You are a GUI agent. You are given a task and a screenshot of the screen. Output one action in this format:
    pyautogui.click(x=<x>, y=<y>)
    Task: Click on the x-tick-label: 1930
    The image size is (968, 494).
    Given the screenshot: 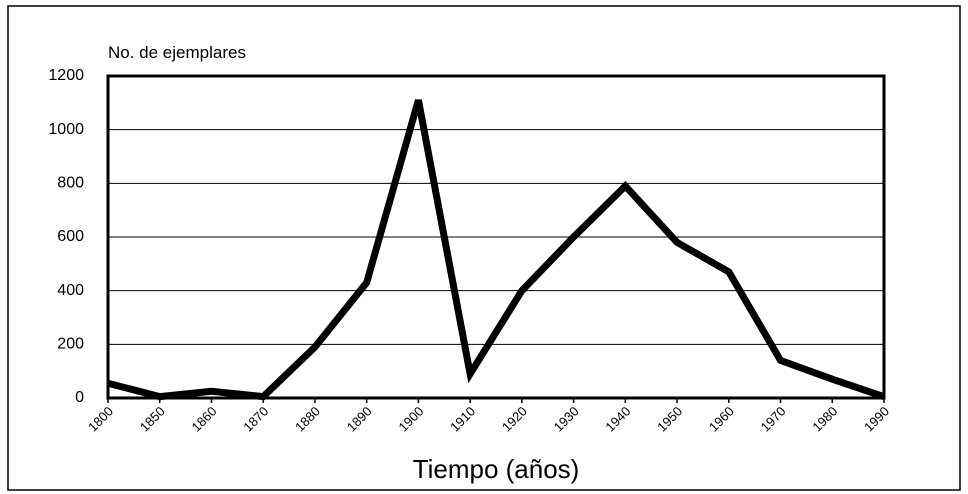 What is the action you would take?
    pyautogui.click(x=566, y=419)
    